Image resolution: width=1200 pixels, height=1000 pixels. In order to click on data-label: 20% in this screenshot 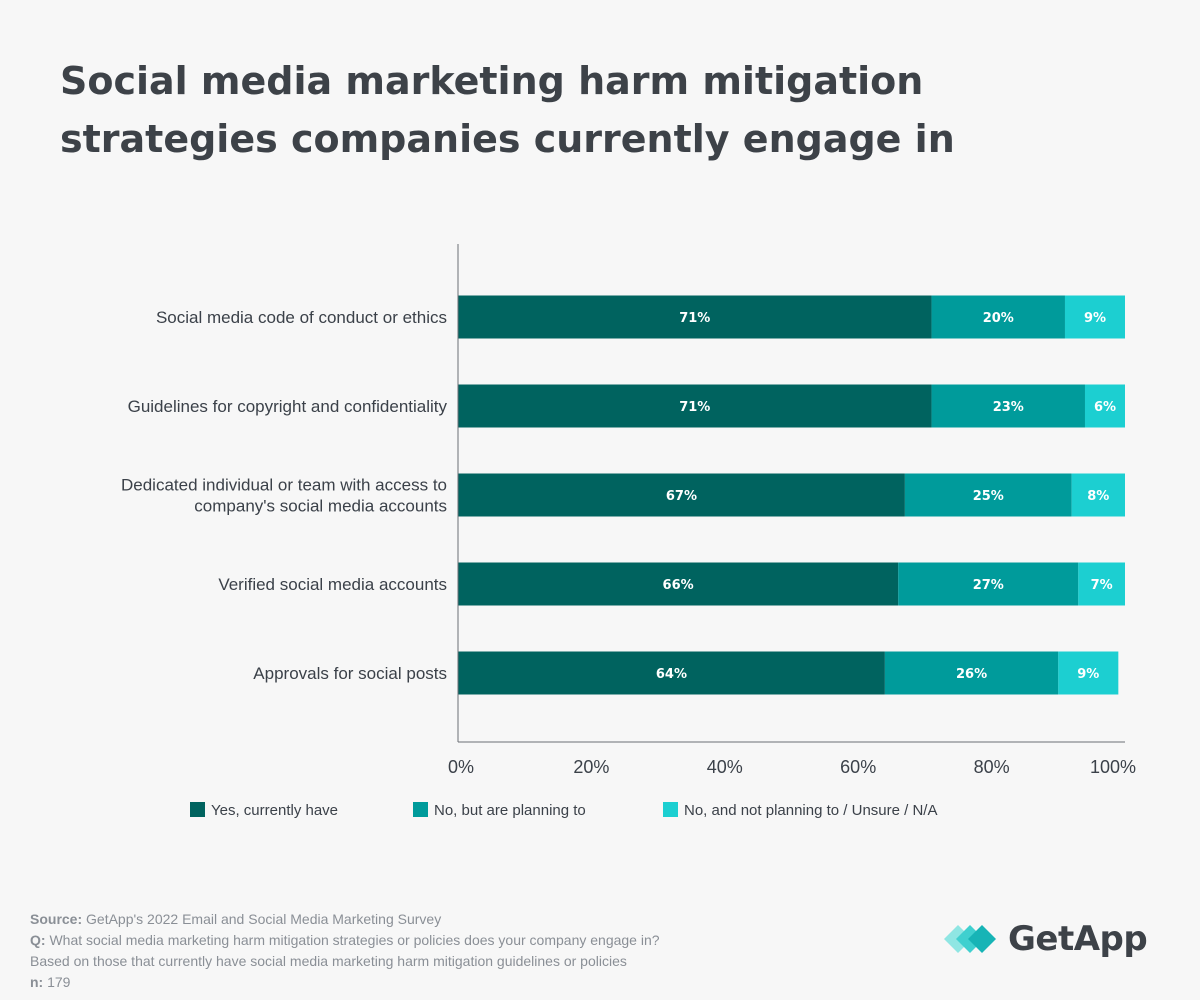, I will do `click(998, 318)`.